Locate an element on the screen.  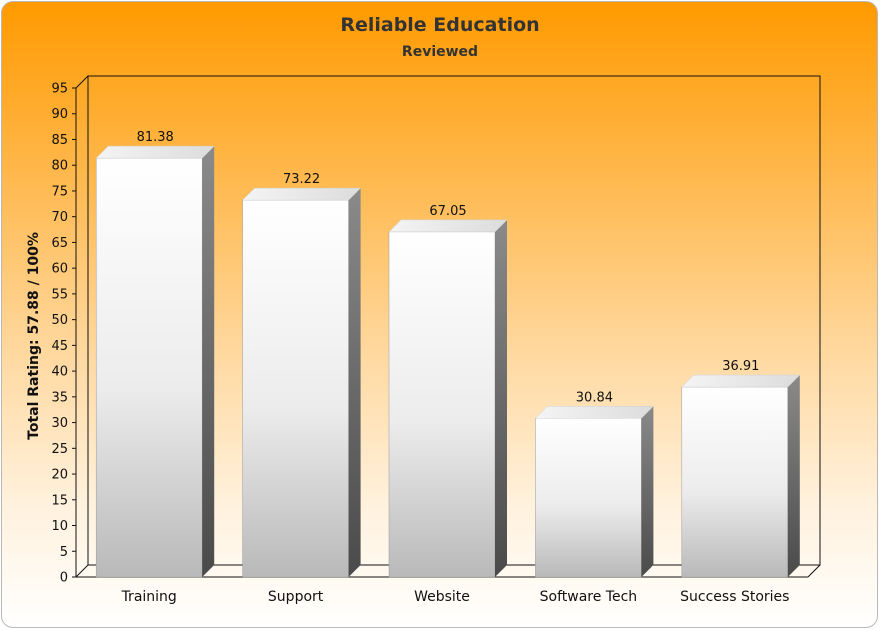
bar: 81.38 is located at coordinates (155, 354).